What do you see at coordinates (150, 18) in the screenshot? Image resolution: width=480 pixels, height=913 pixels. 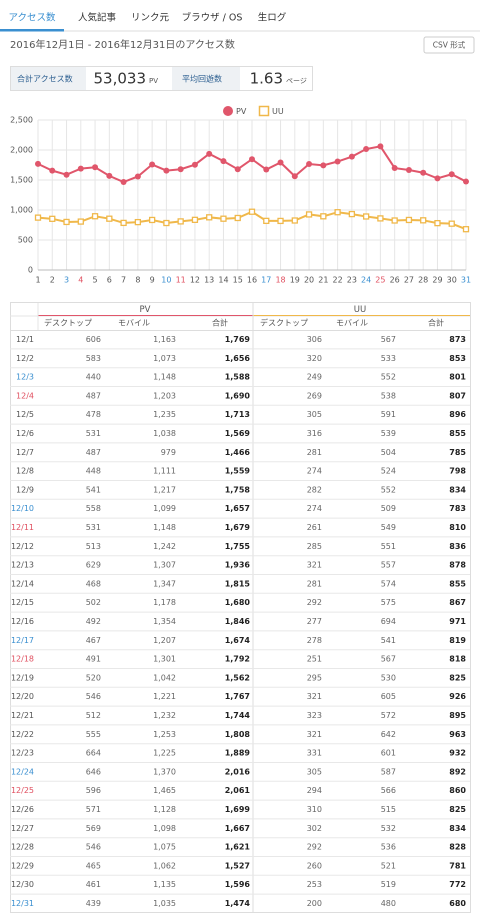 I see `tab: リンク元` at bounding box center [150, 18].